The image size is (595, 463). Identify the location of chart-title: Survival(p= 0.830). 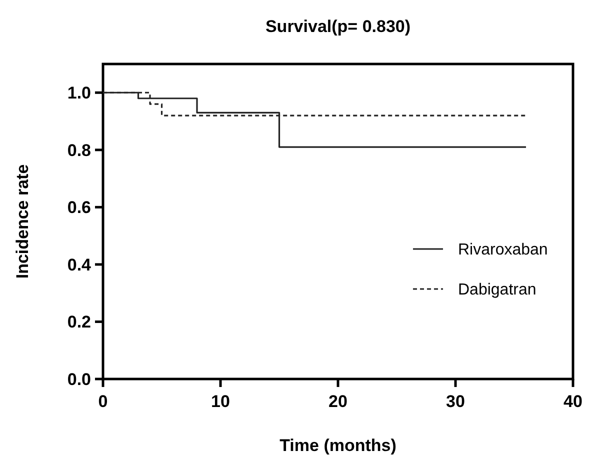
(338, 26).